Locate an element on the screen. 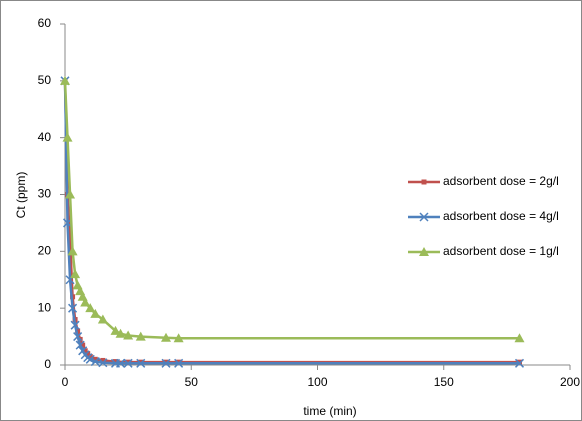  x-tick-label: 50 is located at coordinates (192, 382).